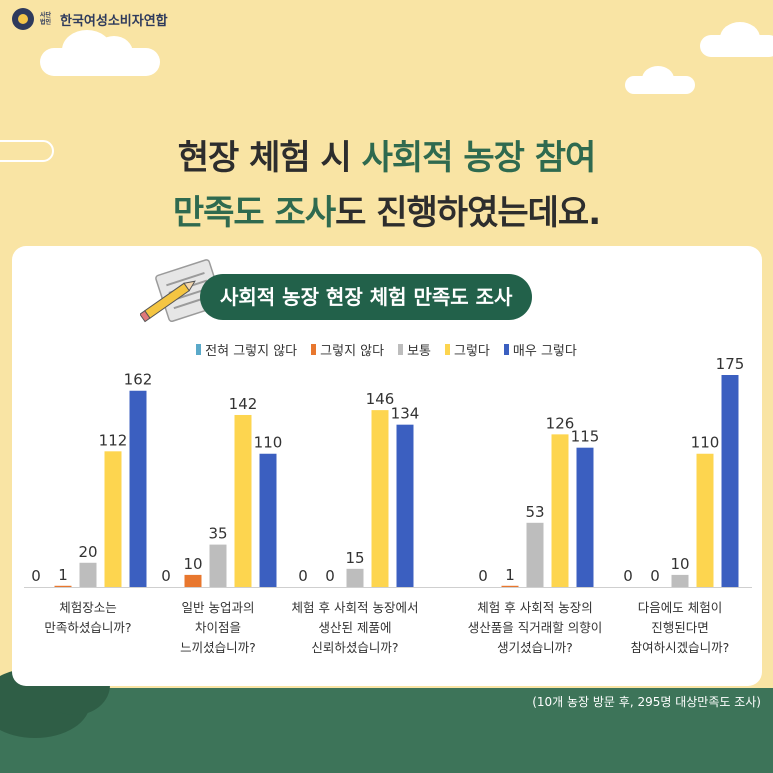 This screenshot has height=773, width=773. Describe the element at coordinates (303, 576) in the screenshot. I see `data-label-2-0: 0` at that location.